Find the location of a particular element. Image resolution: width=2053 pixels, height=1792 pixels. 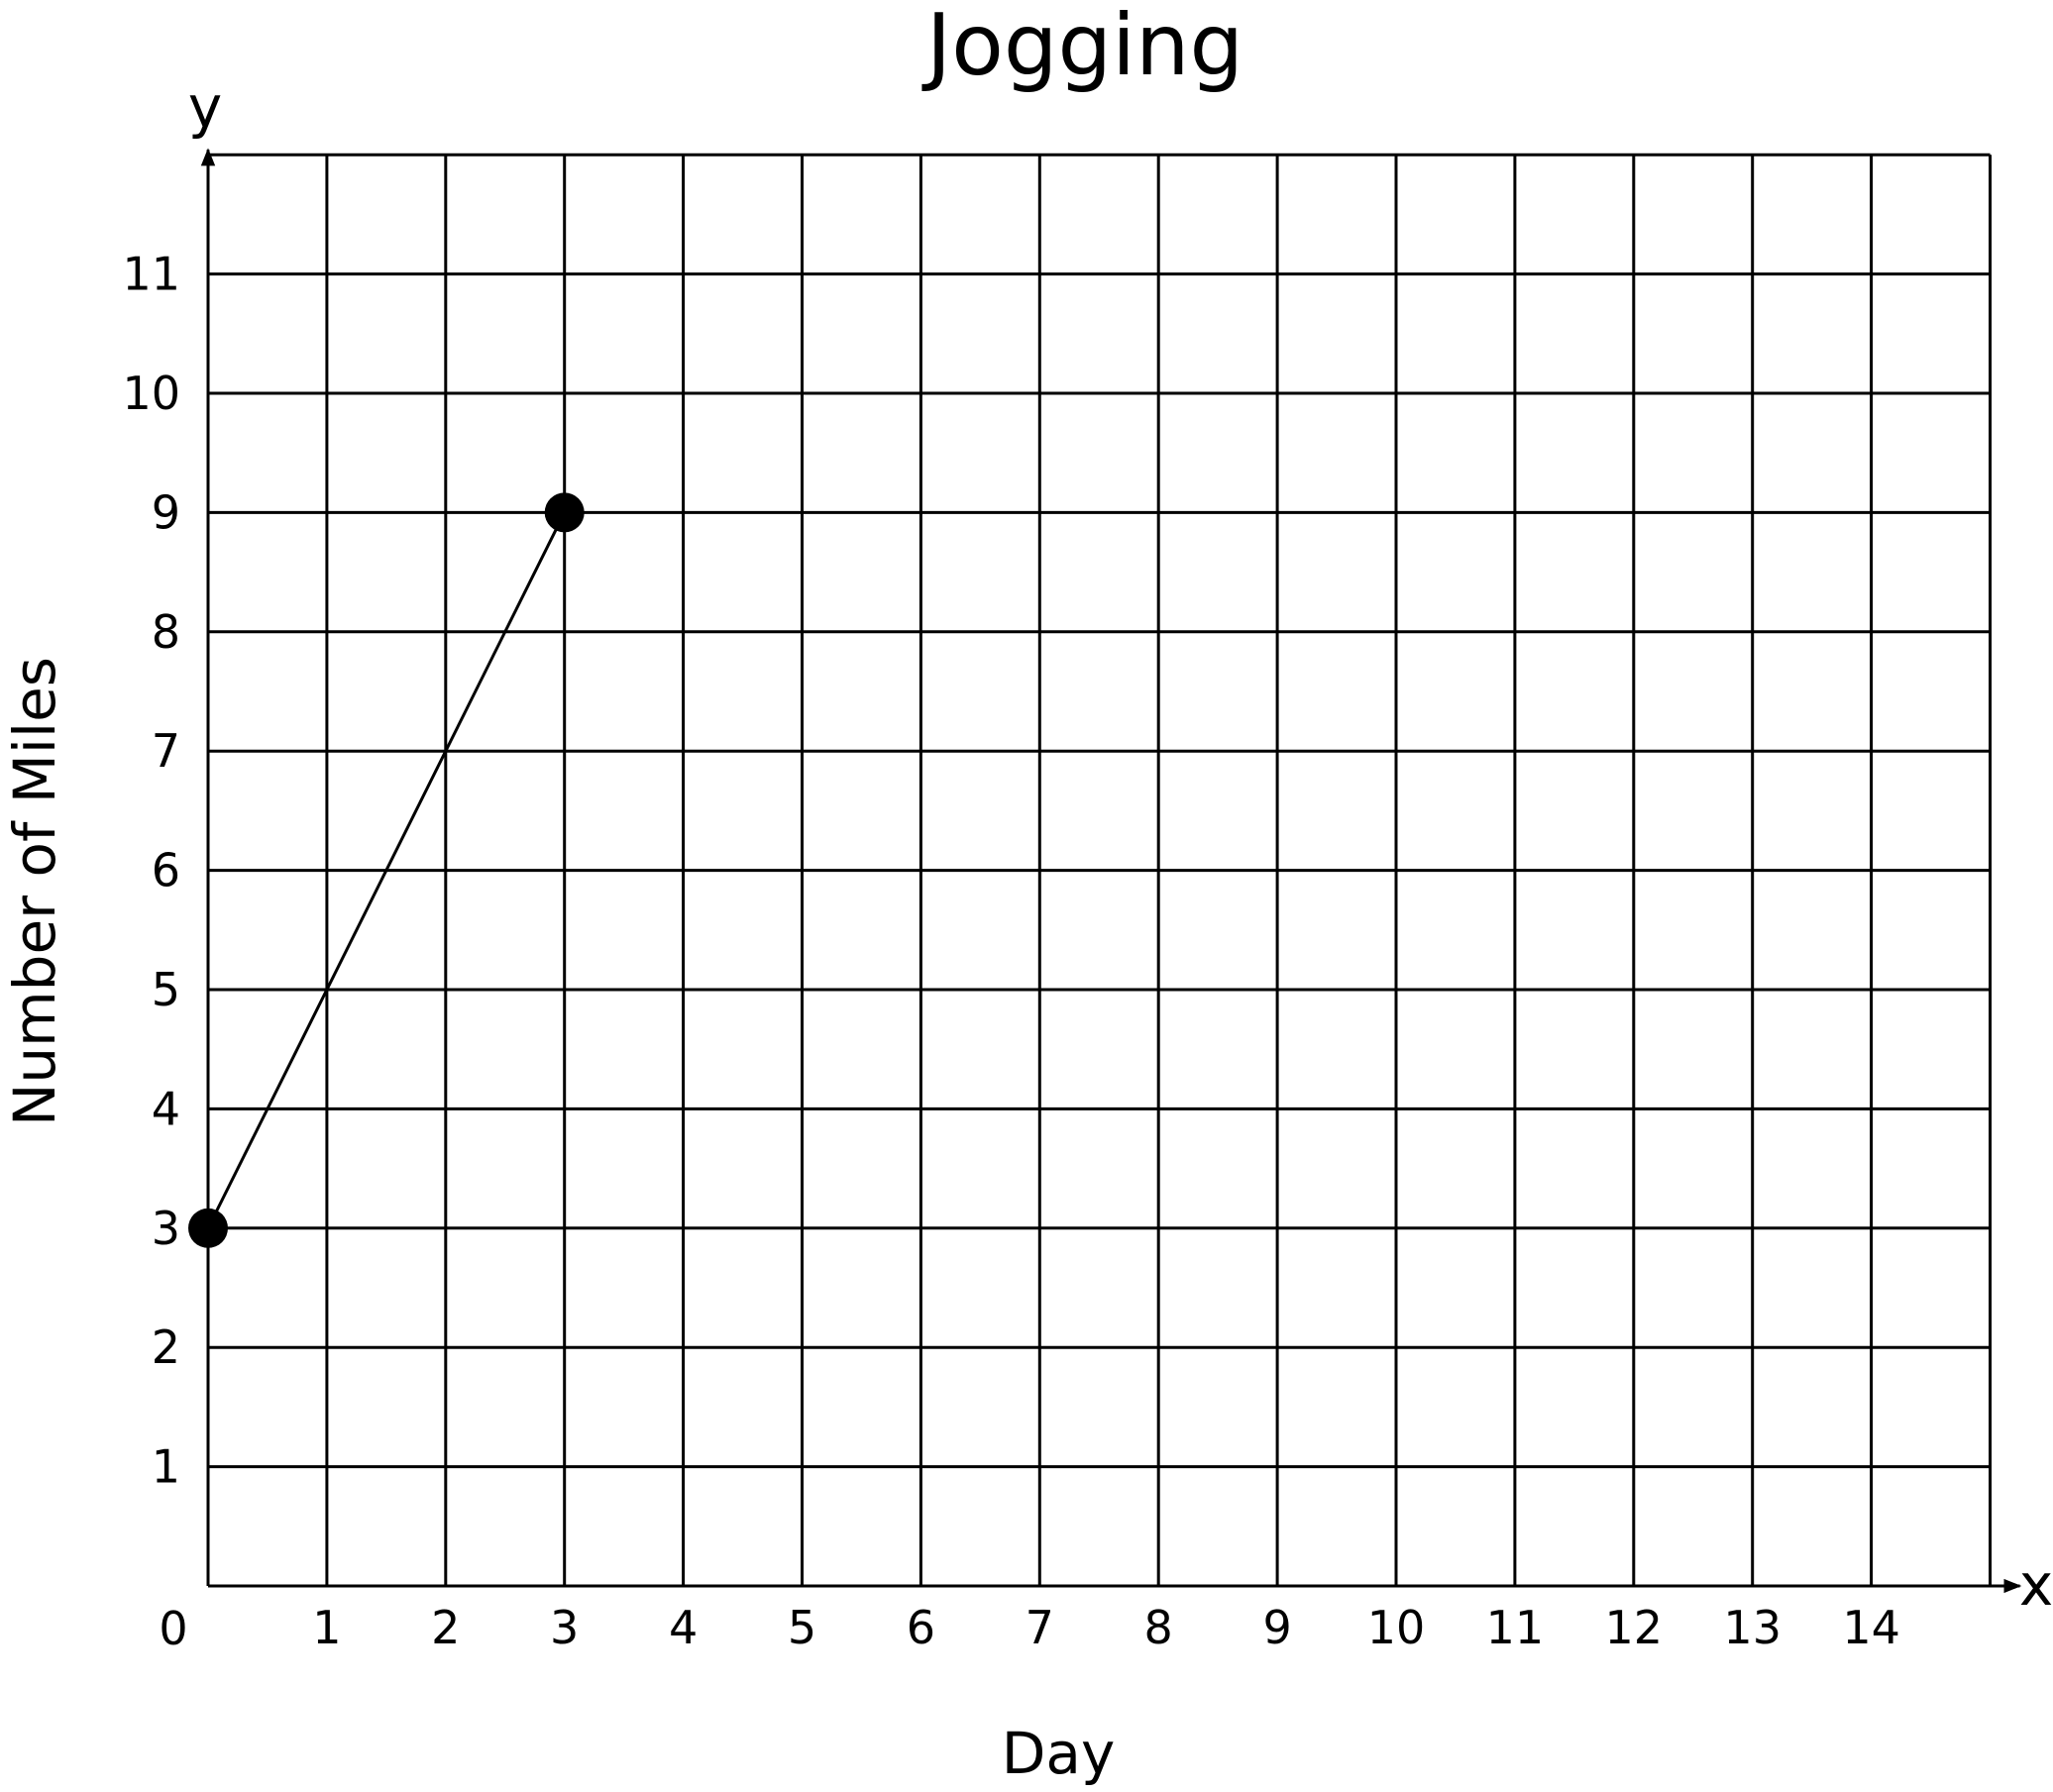

x-tick-label: 10 is located at coordinates (1396, 1627).